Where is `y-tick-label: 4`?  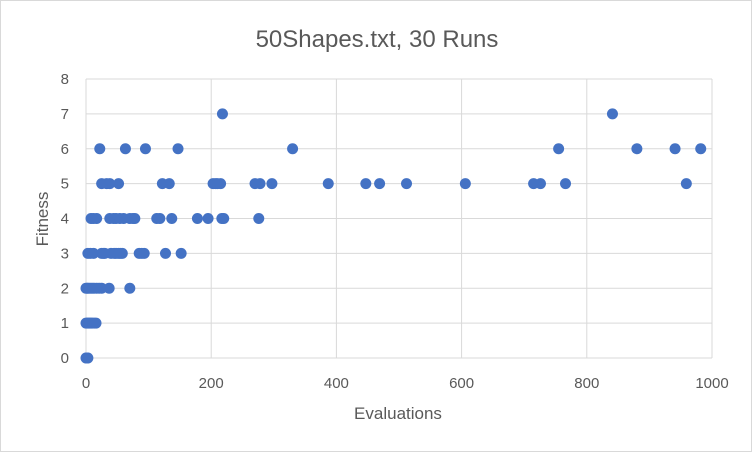
y-tick-label: 4 is located at coordinates (65, 219).